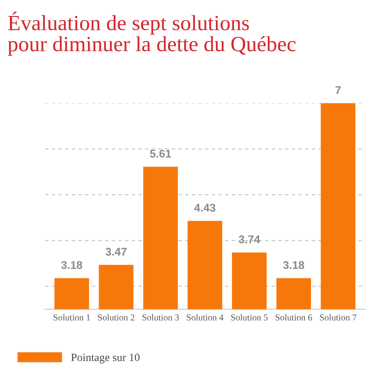  What do you see at coordinates (338, 317) in the screenshot?
I see `x-tick-label: Solution 7` at bounding box center [338, 317].